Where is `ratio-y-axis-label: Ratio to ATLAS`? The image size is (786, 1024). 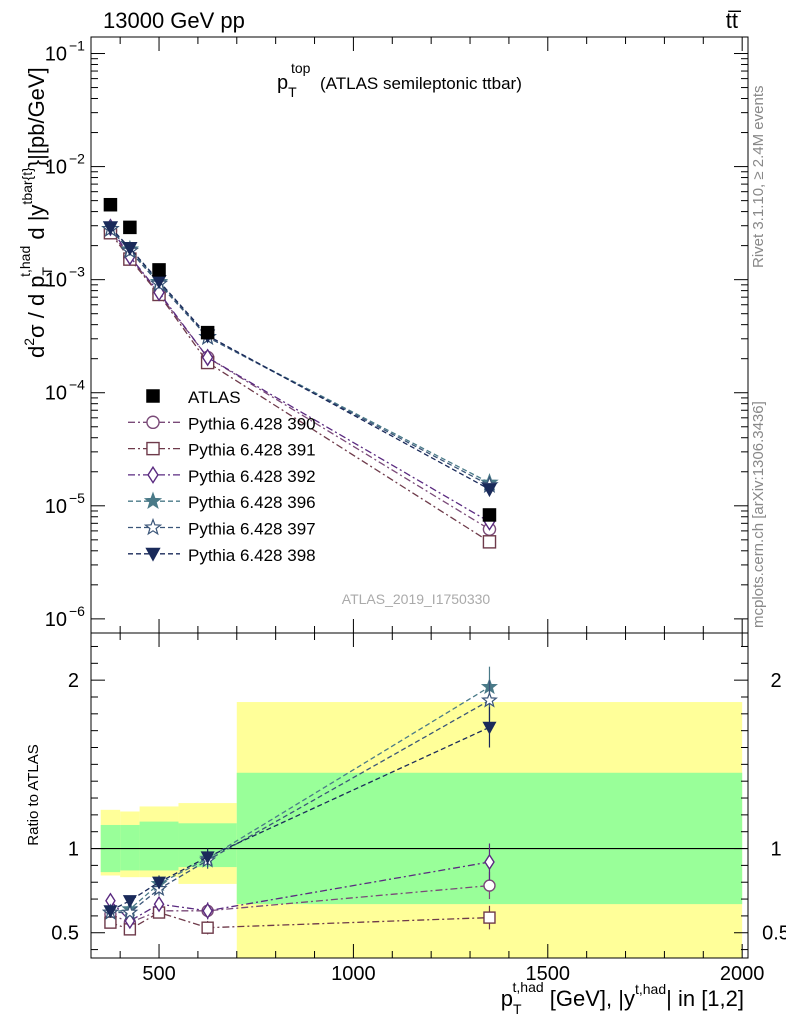
ratio-y-axis-label: Ratio to ATLAS is located at coordinates (33, 794).